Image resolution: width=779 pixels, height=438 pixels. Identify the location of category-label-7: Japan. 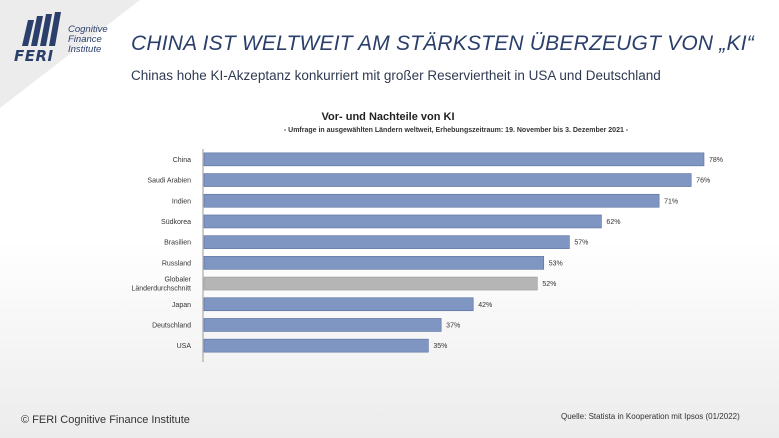
(181, 305).